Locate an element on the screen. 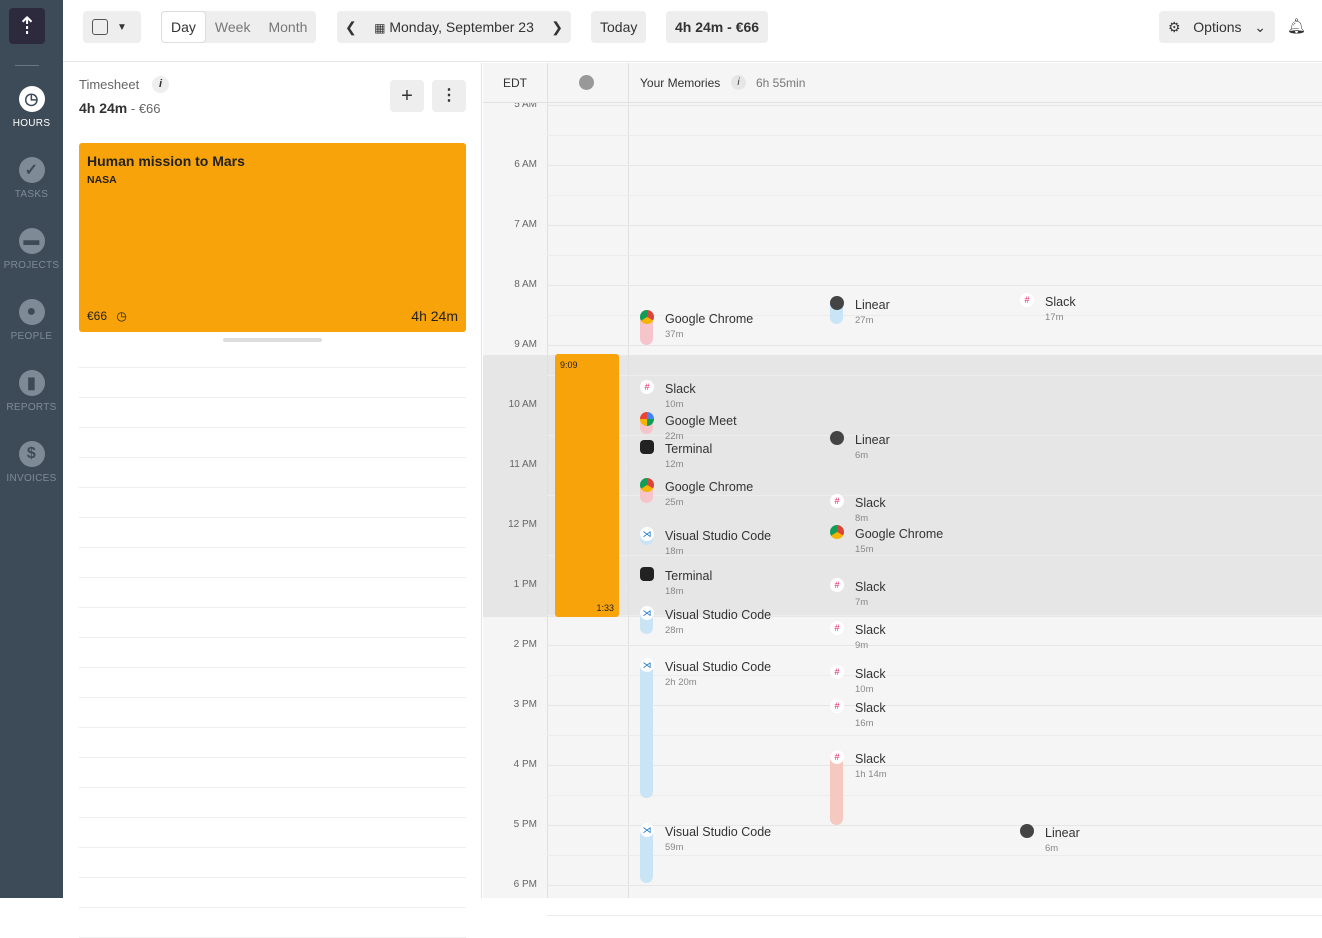 The image size is (1322, 938). vscode-icon: ⋊ is located at coordinates (647, 830).